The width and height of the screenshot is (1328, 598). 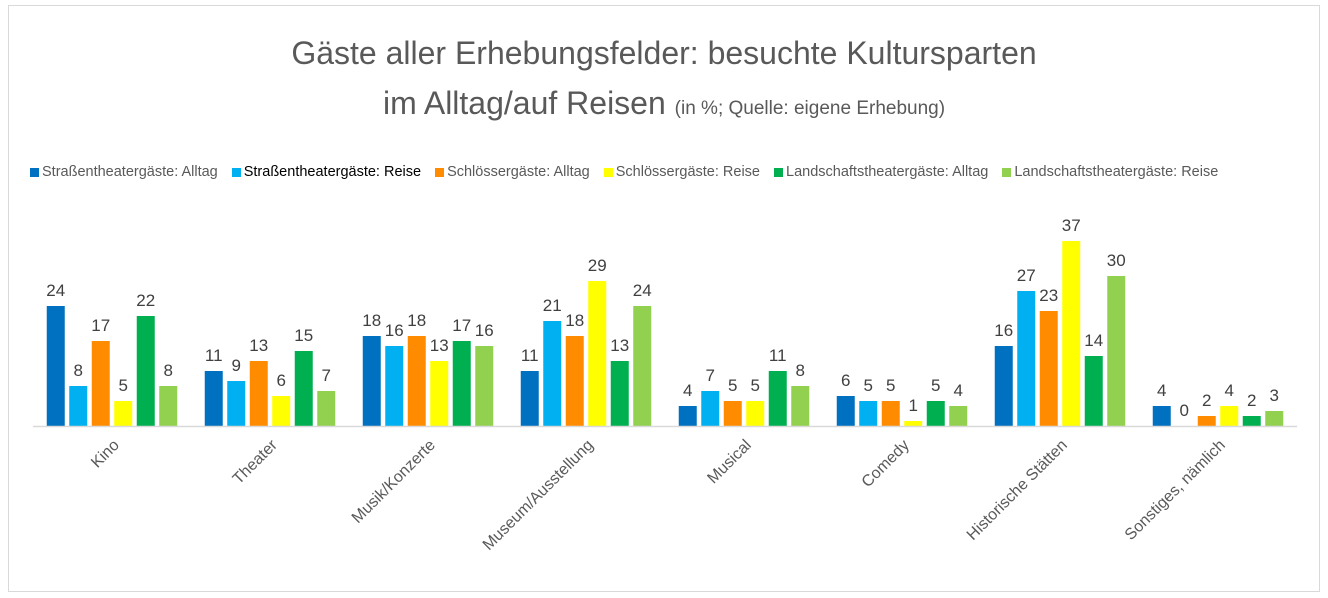 What do you see at coordinates (1048, 295) in the screenshot?
I see `data-label: 23` at bounding box center [1048, 295].